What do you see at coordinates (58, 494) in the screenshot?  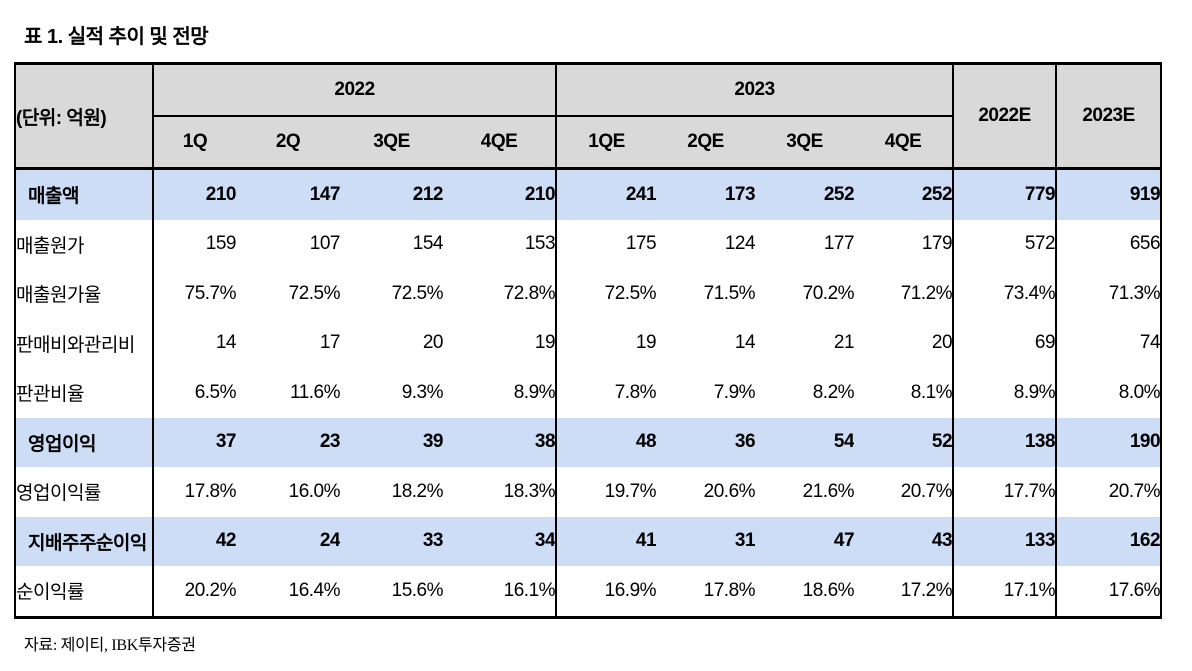 I see `row-label: 영업이익률` at bounding box center [58, 494].